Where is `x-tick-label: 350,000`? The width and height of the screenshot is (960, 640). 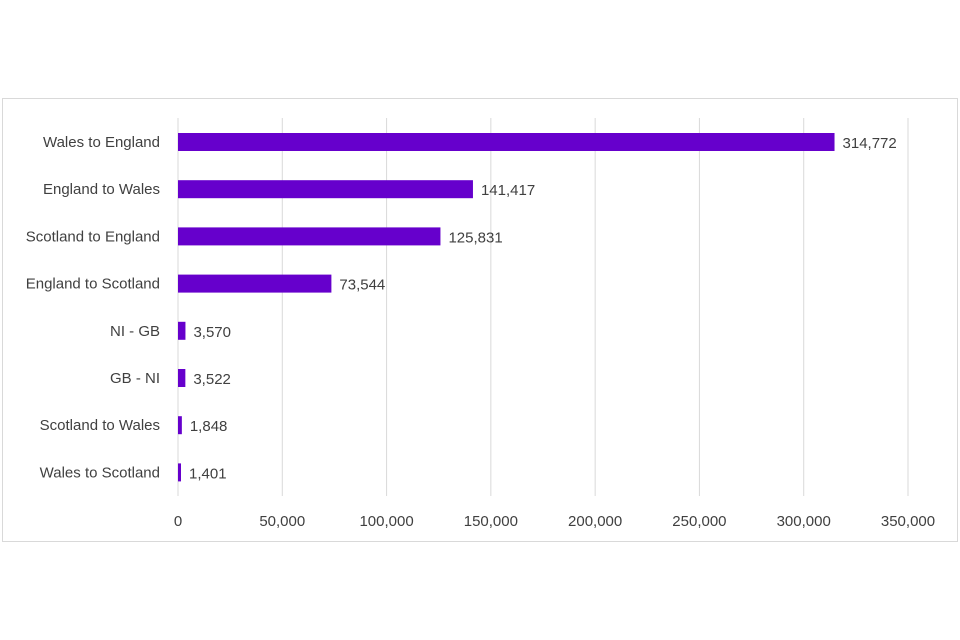 x-tick-label: 350,000 is located at coordinates (908, 521).